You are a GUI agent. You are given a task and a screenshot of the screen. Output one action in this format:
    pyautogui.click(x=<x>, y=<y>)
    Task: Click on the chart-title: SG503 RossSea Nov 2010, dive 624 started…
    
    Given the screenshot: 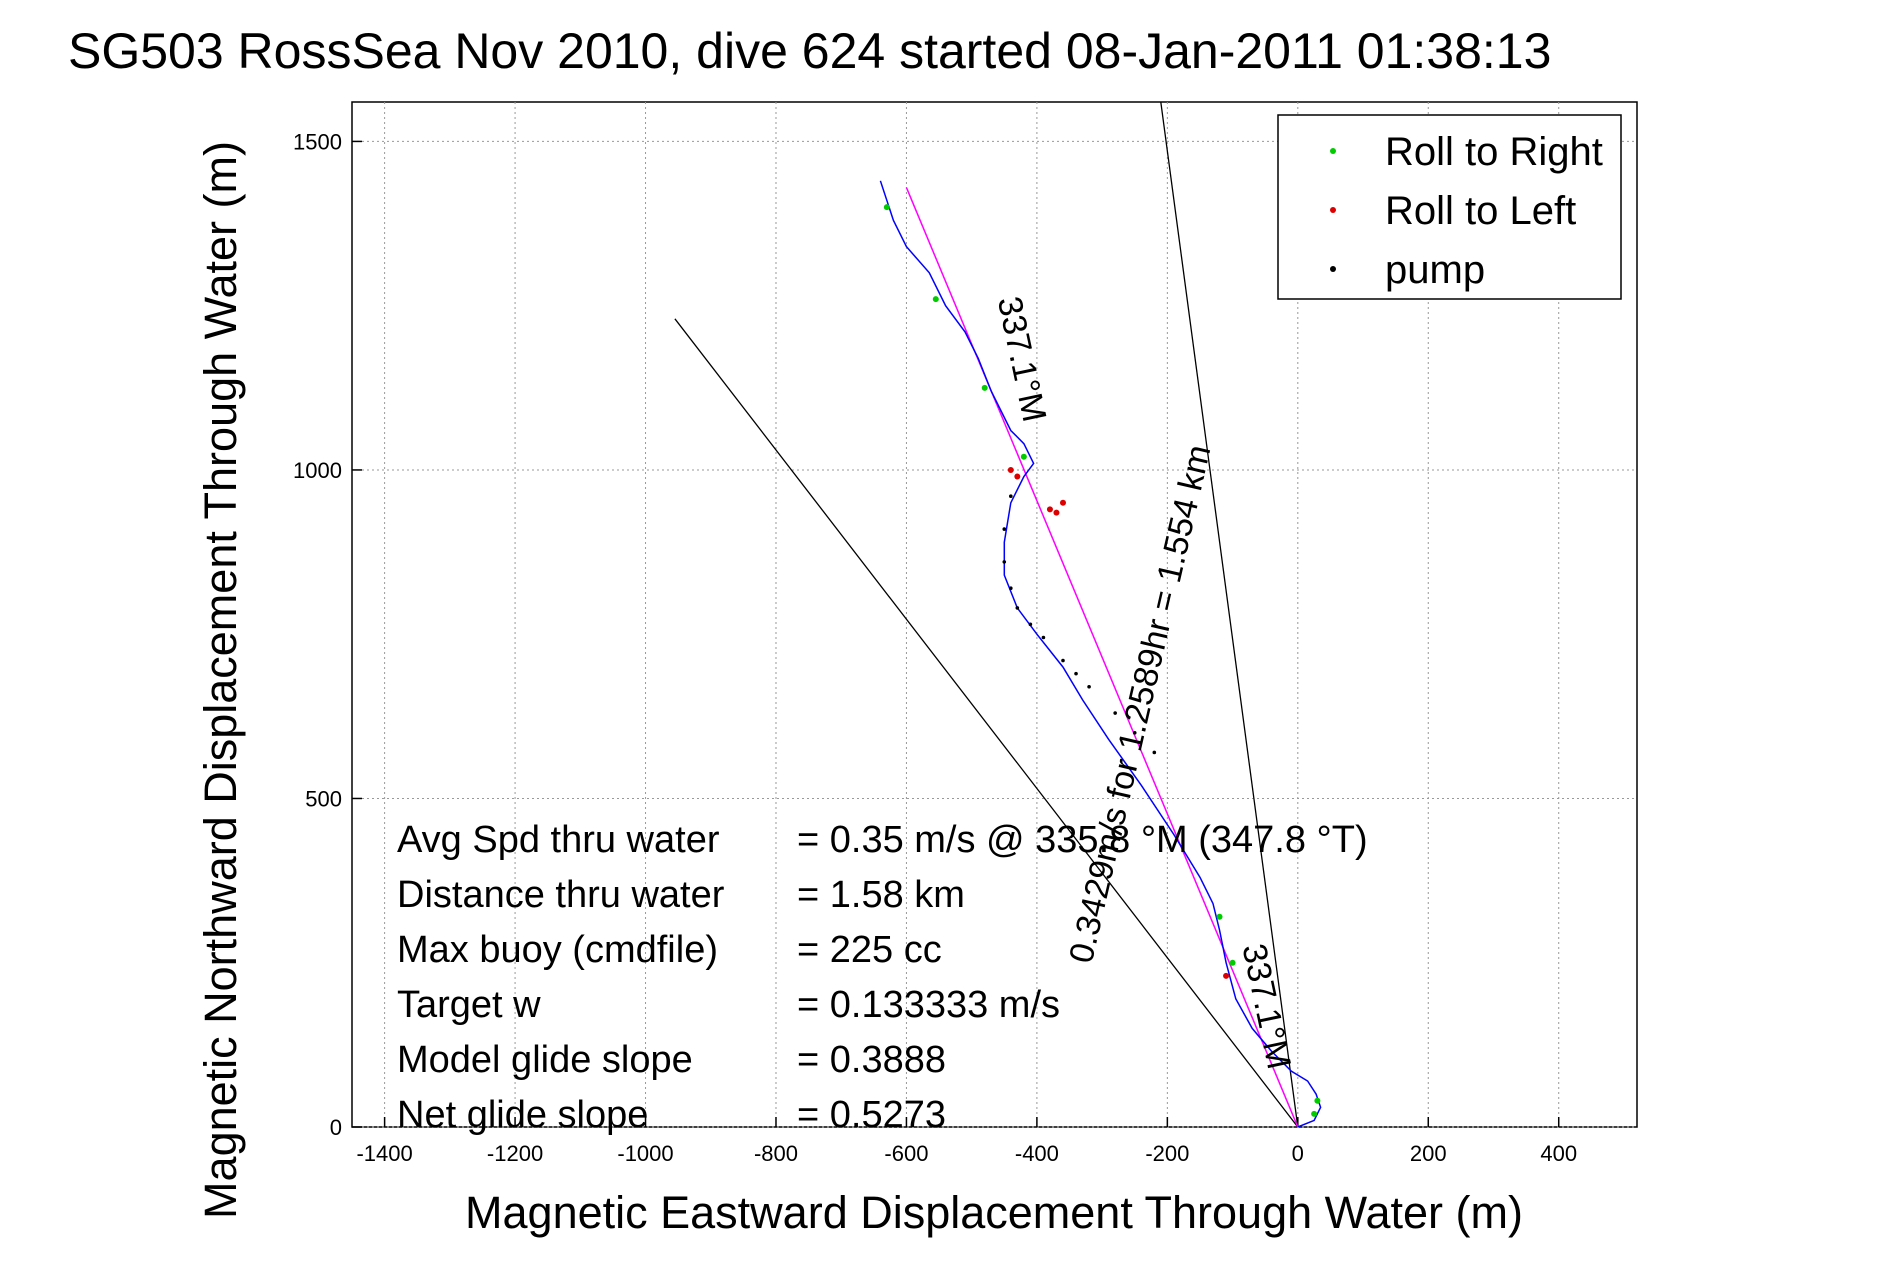 What is the action you would take?
    pyautogui.click(x=809, y=51)
    